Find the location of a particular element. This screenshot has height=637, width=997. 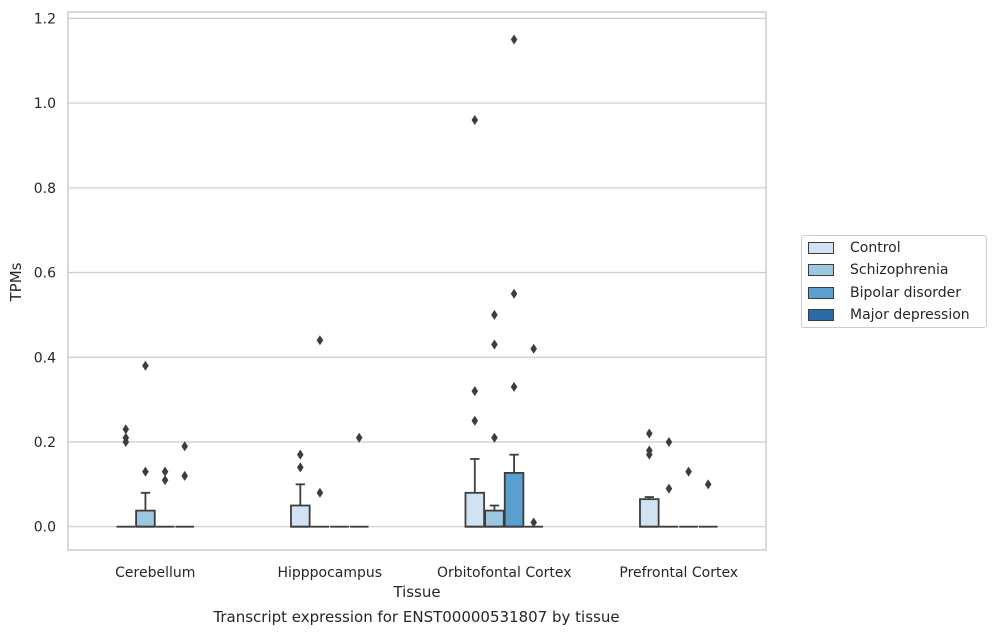

legend-swatch-bipolar-disorder is located at coordinates (821, 293).